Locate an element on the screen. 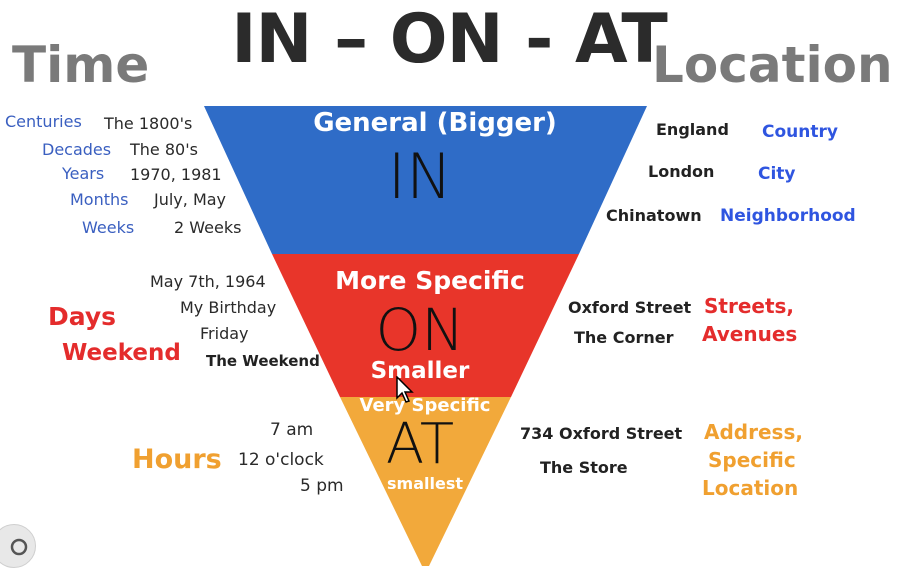  location-on-example: The Corner is located at coordinates (624, 337).